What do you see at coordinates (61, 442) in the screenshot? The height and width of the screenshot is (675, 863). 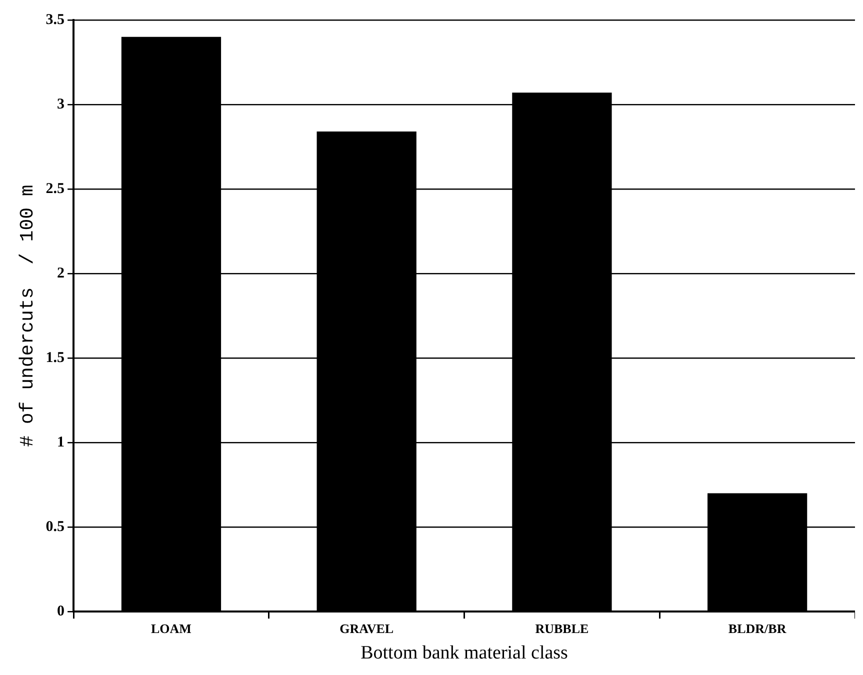 I see `y-tick-label: 1` at bounding box center [61, 442].